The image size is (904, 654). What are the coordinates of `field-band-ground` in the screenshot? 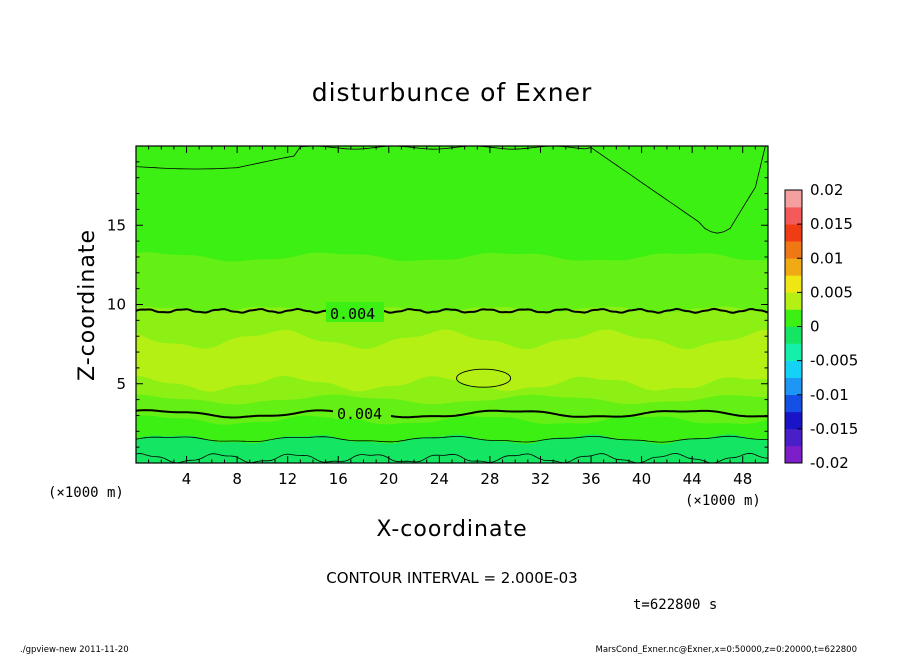 It's located at (452, 448).